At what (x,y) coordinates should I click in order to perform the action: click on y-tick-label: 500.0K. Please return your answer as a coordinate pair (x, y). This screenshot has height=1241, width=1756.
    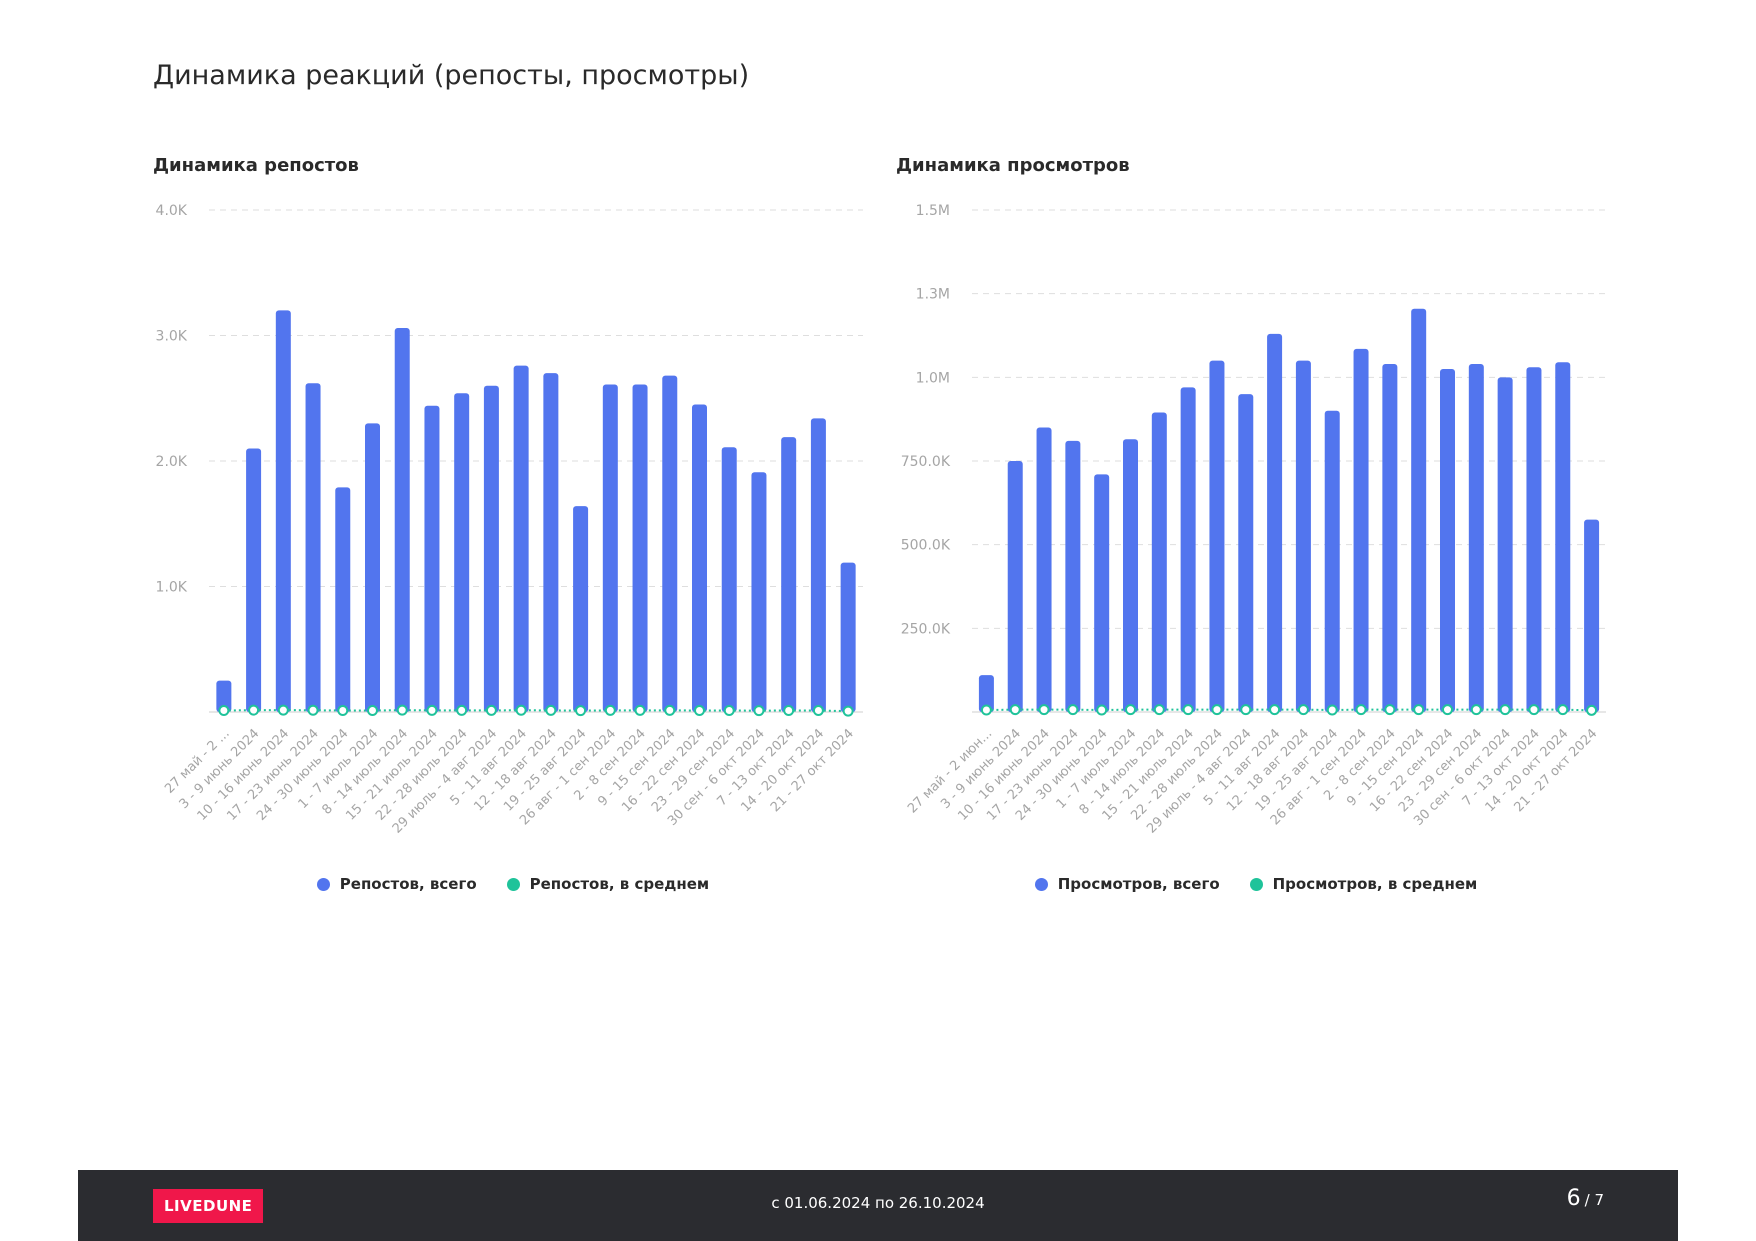
    Looking at the image, I should click on (926, 546).